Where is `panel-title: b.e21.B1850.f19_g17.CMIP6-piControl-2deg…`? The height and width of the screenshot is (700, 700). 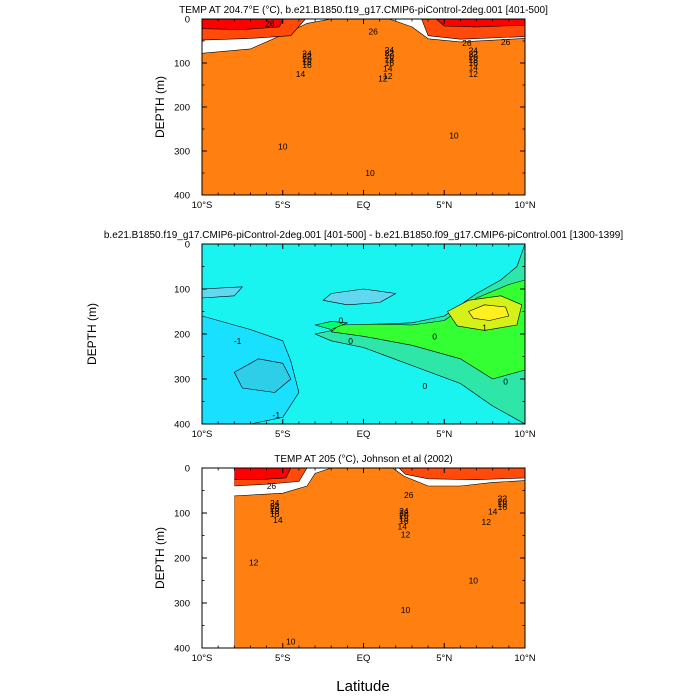
panel-title: b.e21.B1850.f19_g17.CMIP6-piControl-2deg… is located at coordinates (363, 235).